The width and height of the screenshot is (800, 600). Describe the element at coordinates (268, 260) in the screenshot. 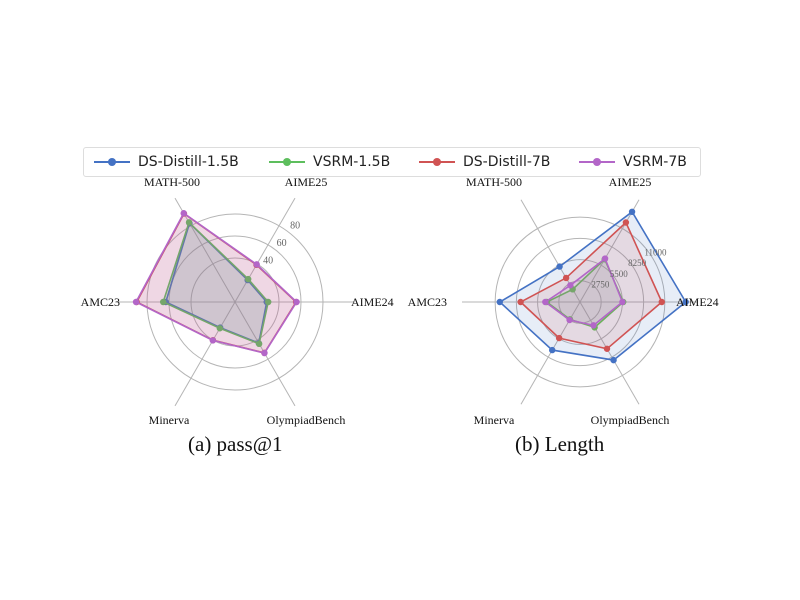

I see `tick-label: 40` at that location.